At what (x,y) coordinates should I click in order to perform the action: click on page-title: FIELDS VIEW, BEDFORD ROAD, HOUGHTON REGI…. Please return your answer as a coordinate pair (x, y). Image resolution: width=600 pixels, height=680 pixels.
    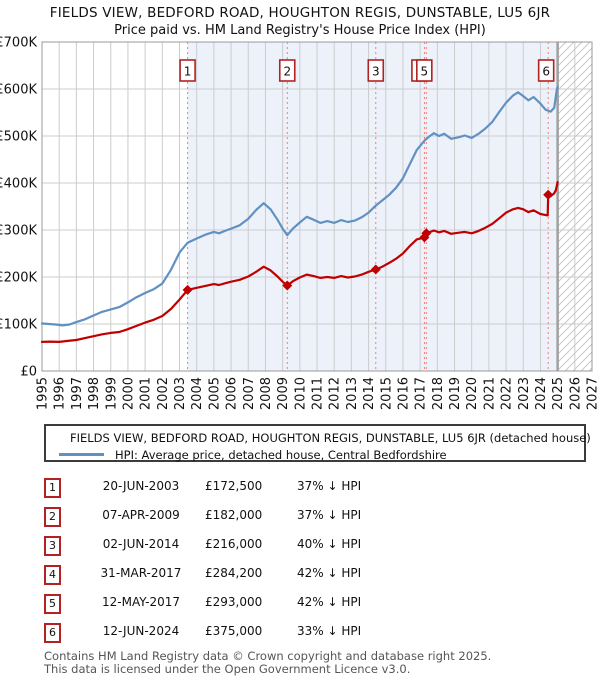
    Looking at the image, I should click on (300, 13).